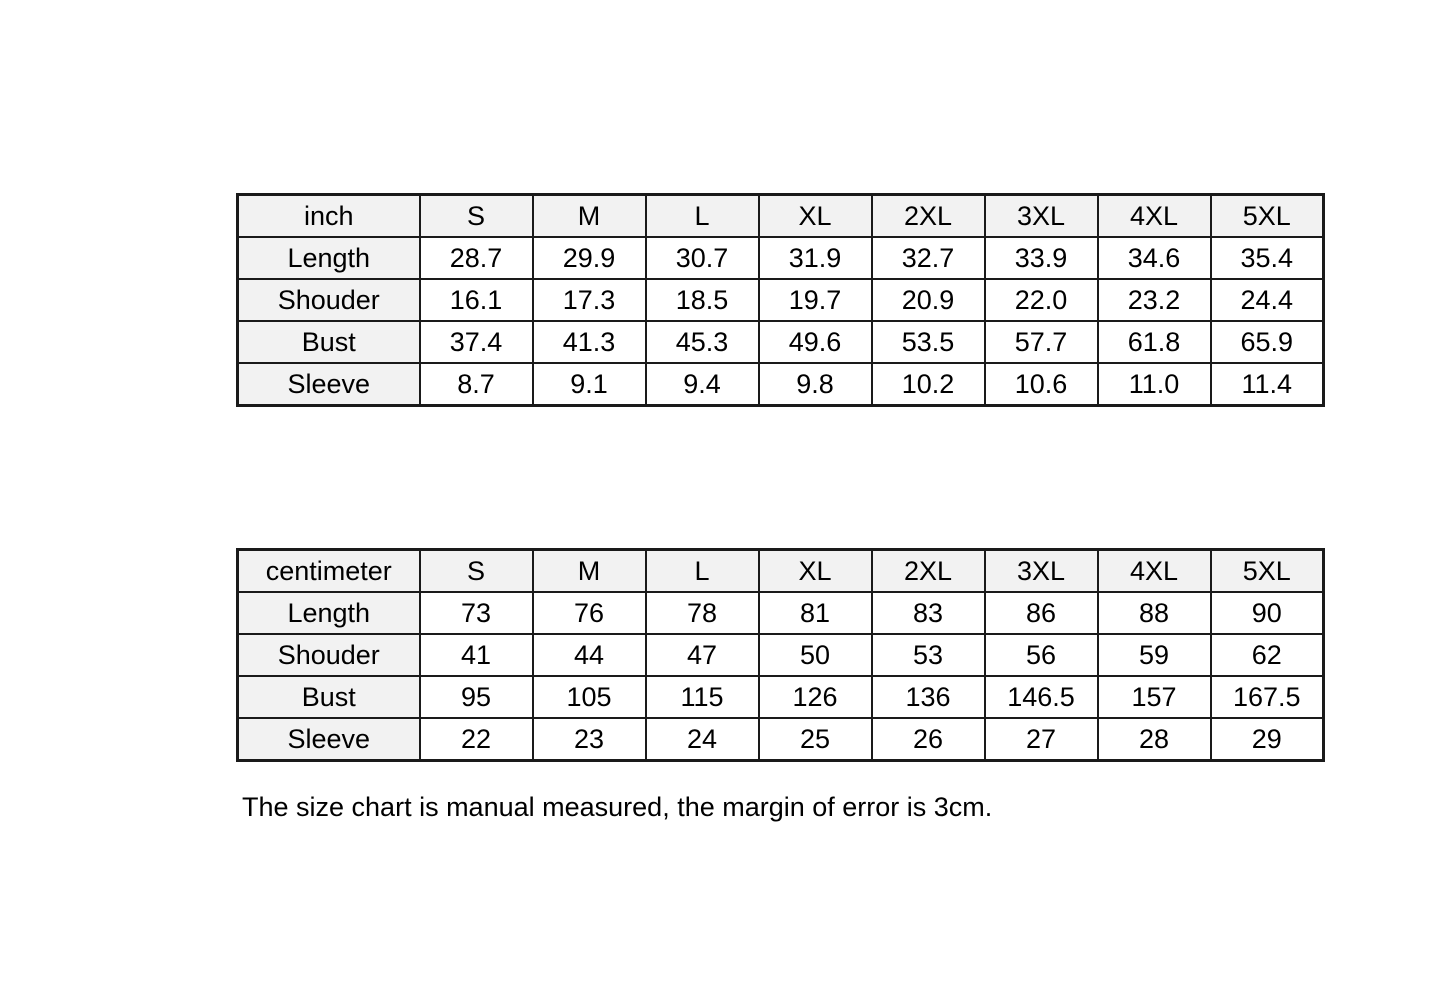  What do you see at coordinates (702, 697) in the screenshot?
I see `cell-bust-l: 115` at bounding box center [702, 697].